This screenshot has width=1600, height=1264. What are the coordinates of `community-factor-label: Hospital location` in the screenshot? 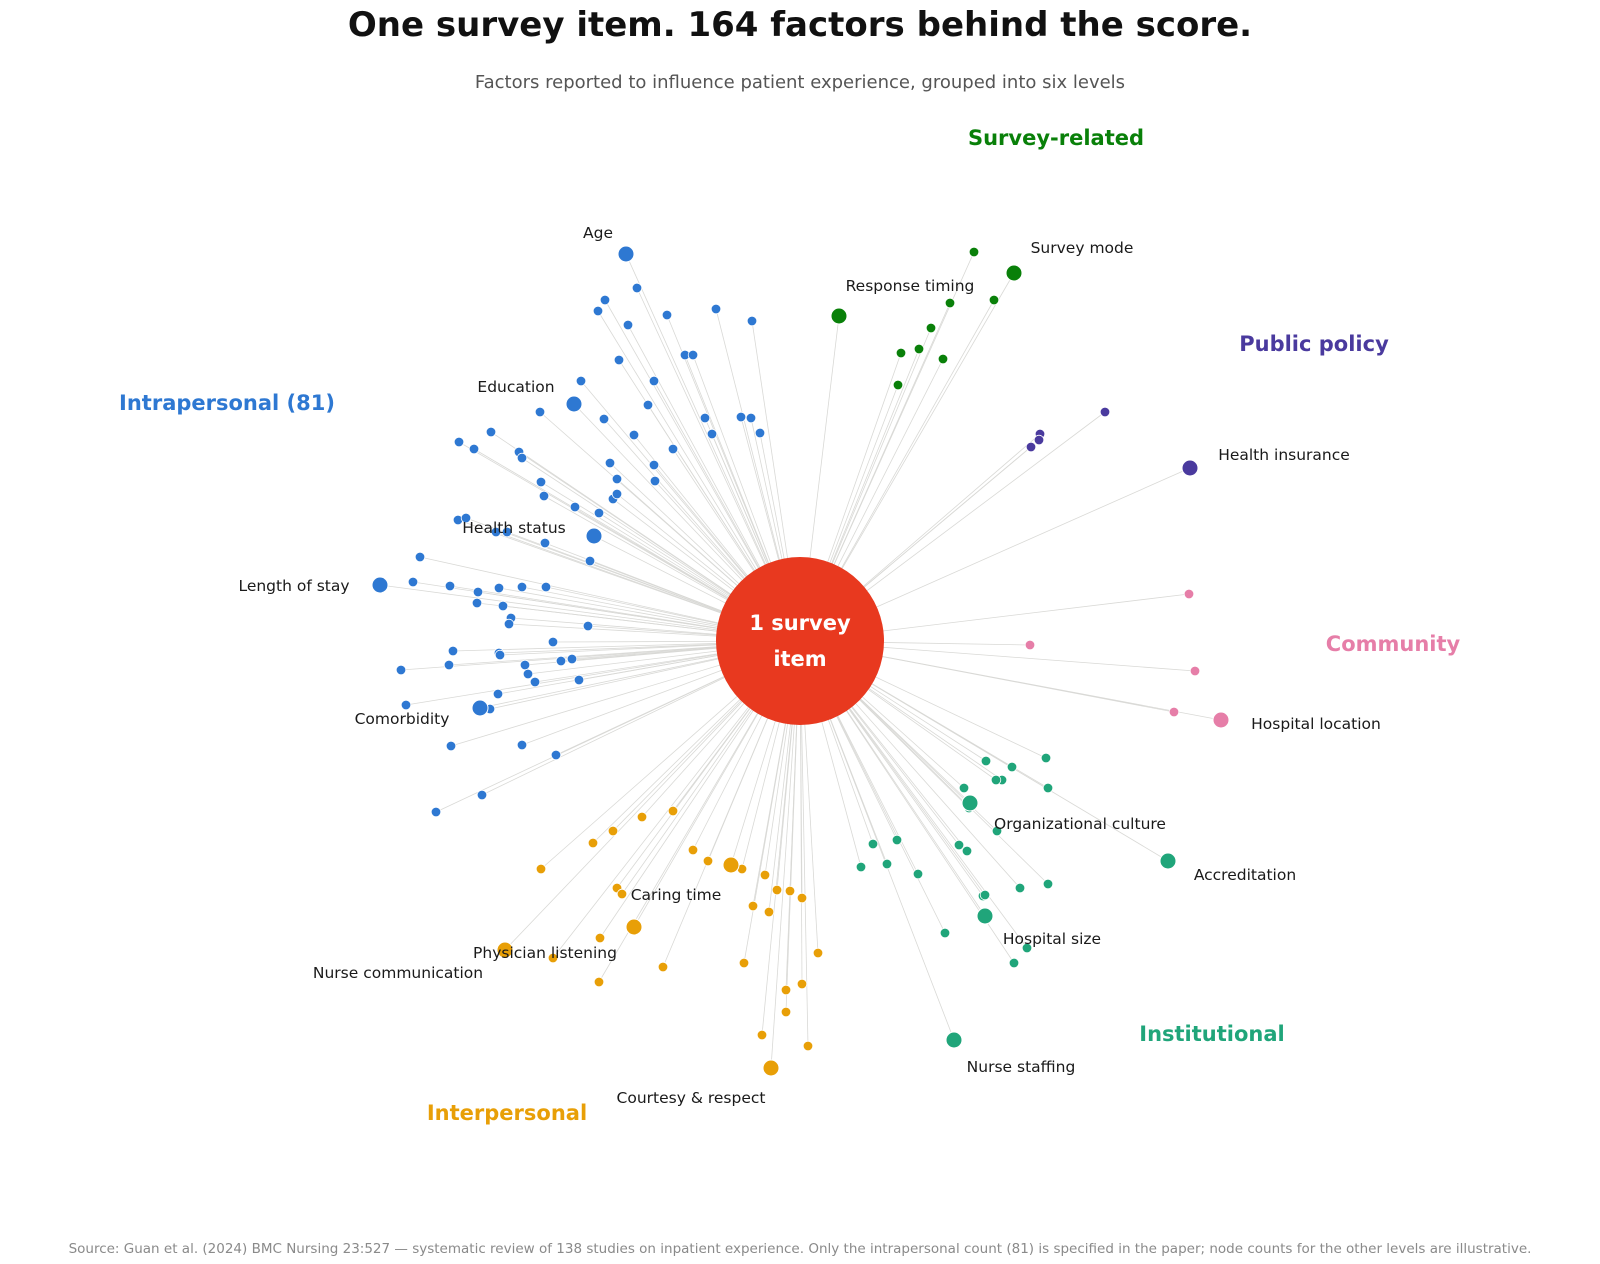 It's located at (1316, 724).